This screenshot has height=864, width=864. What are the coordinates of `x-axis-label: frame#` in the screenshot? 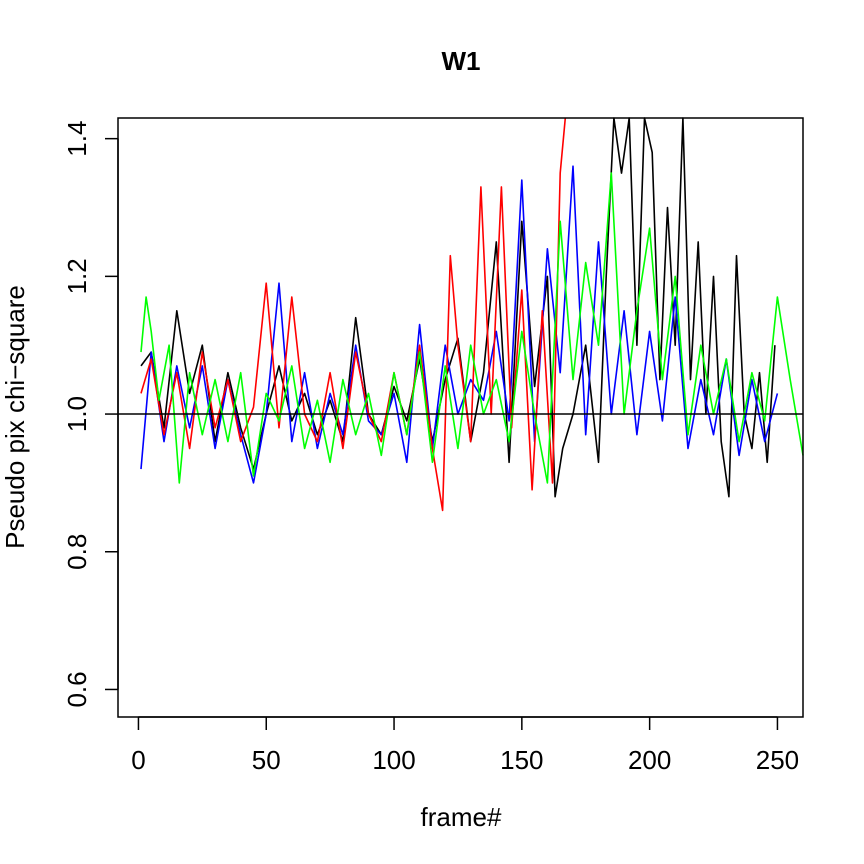 It's located at (461, 817).